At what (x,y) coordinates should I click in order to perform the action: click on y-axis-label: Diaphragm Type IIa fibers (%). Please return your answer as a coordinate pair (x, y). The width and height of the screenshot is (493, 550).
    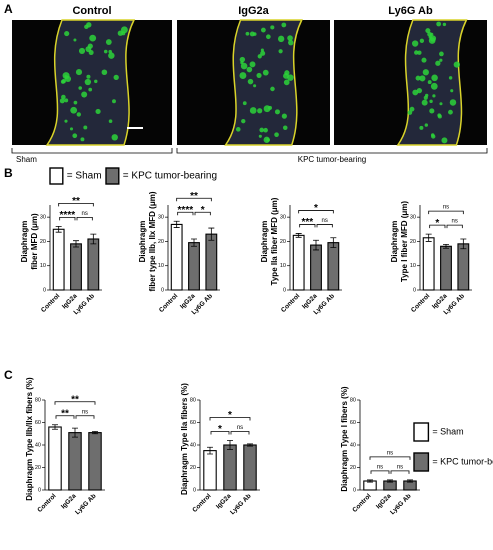
    Looking at the image, I should click on (184, 439).